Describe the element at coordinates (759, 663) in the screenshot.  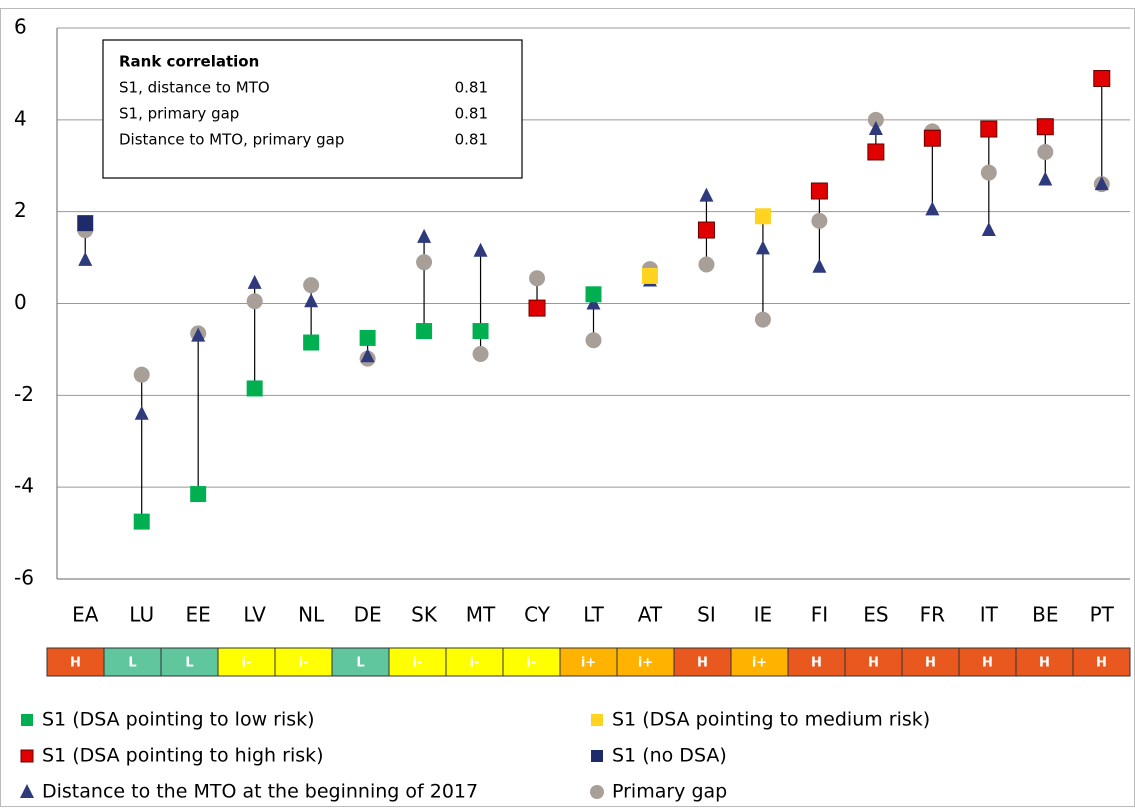
I see `risk-label: i+` at that location.